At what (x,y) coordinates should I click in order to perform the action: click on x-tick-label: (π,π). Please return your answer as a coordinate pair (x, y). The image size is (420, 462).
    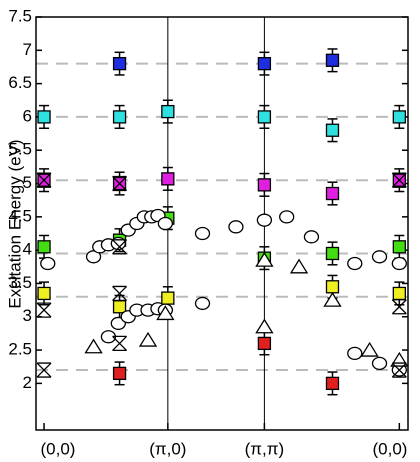
    Looking at the image, I should click on (265, 448).